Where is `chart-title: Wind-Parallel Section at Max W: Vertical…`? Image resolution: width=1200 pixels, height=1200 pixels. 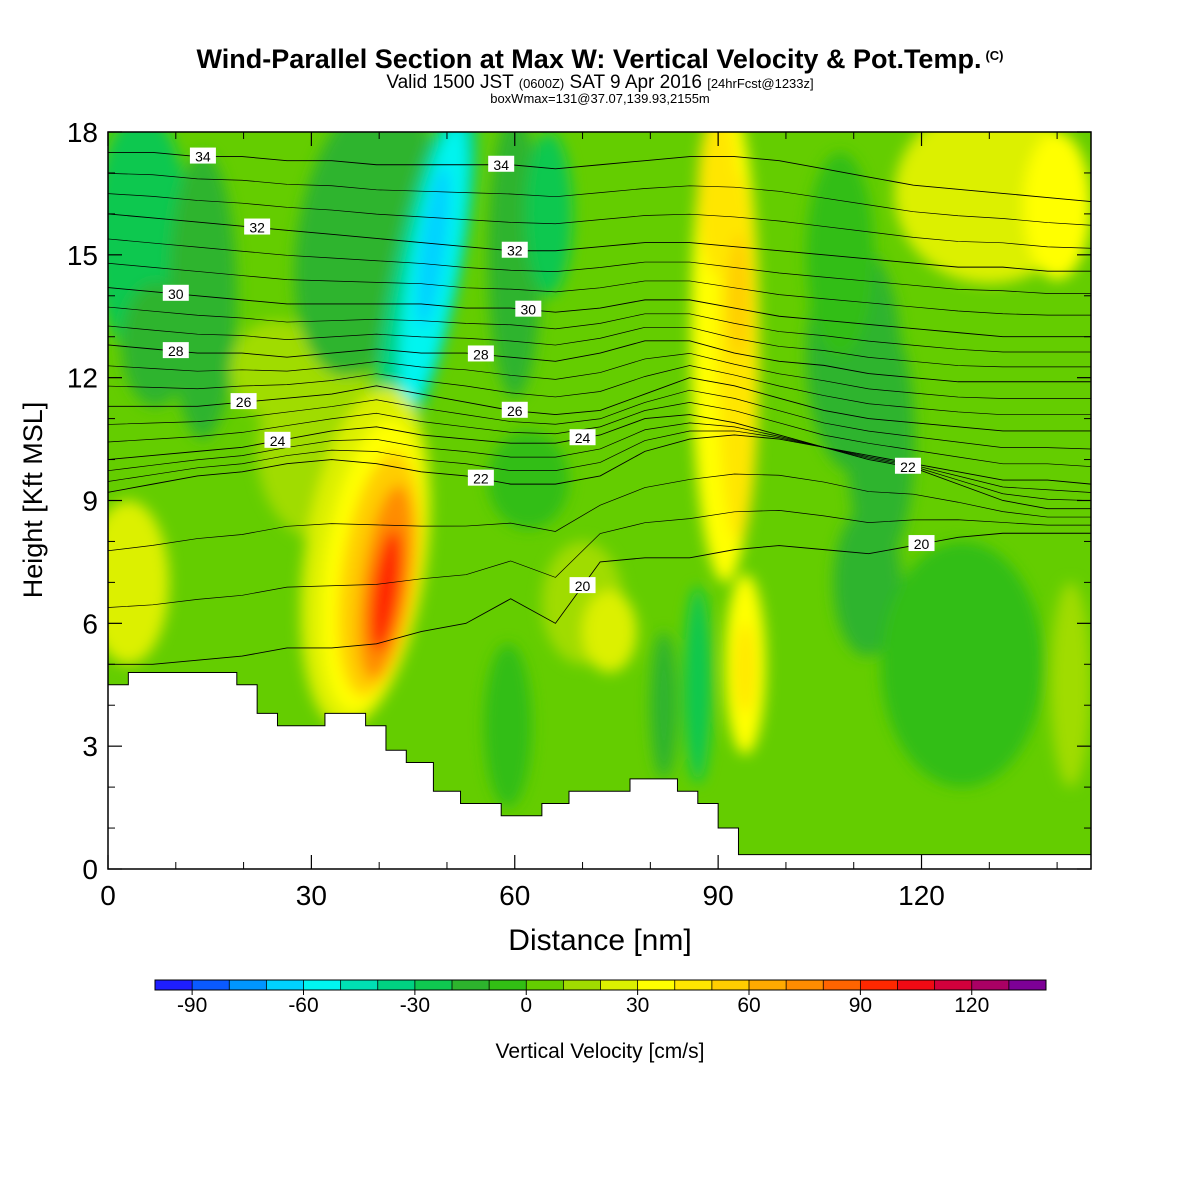 chart-title: Wind-Parallel Section at Max W: Vertical… is located at coordinates (600, 59).